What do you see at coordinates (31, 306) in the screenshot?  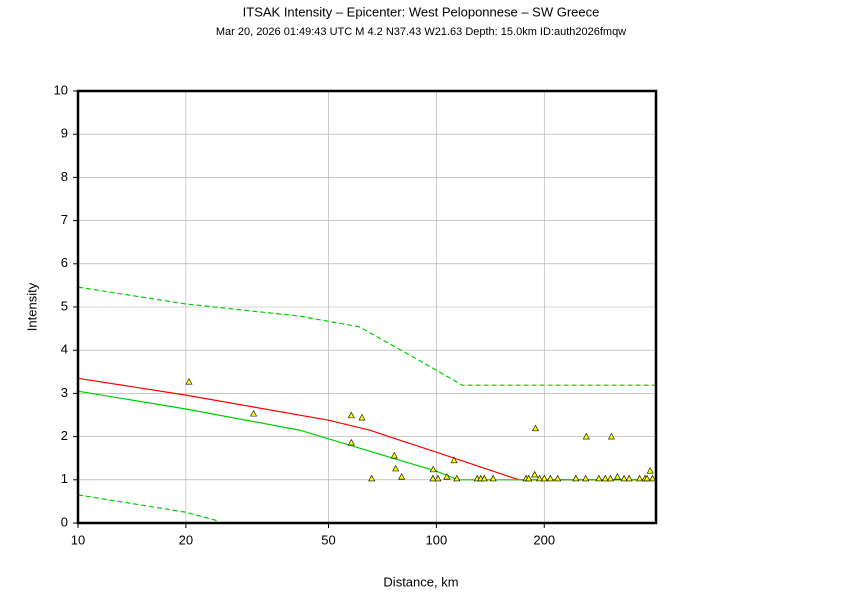 I see `y-axis-label: Intensity` at bounding box center [31, 306].